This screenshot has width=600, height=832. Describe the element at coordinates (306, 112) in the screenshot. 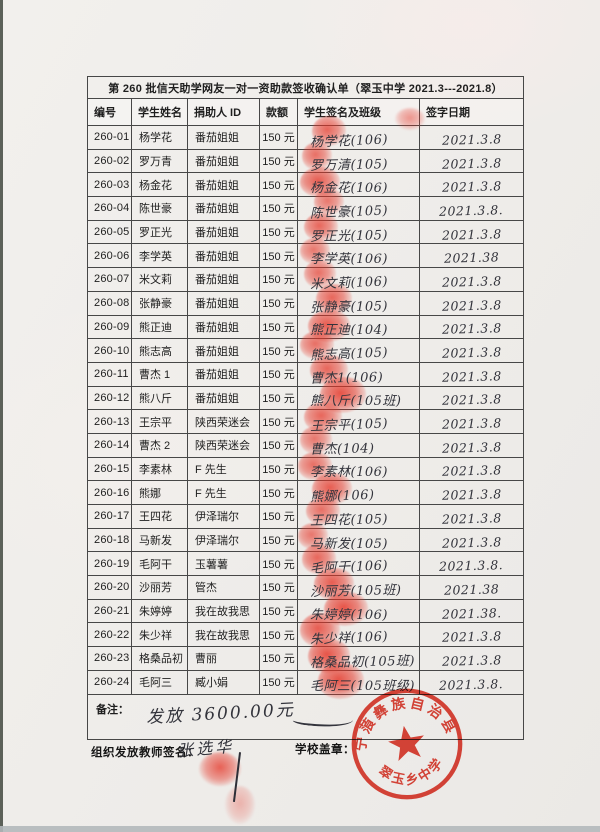

I see `table-header-row: 编号 学生姓名 捐助人 ID 款额 学生签名及班级 签字日期` at that location.